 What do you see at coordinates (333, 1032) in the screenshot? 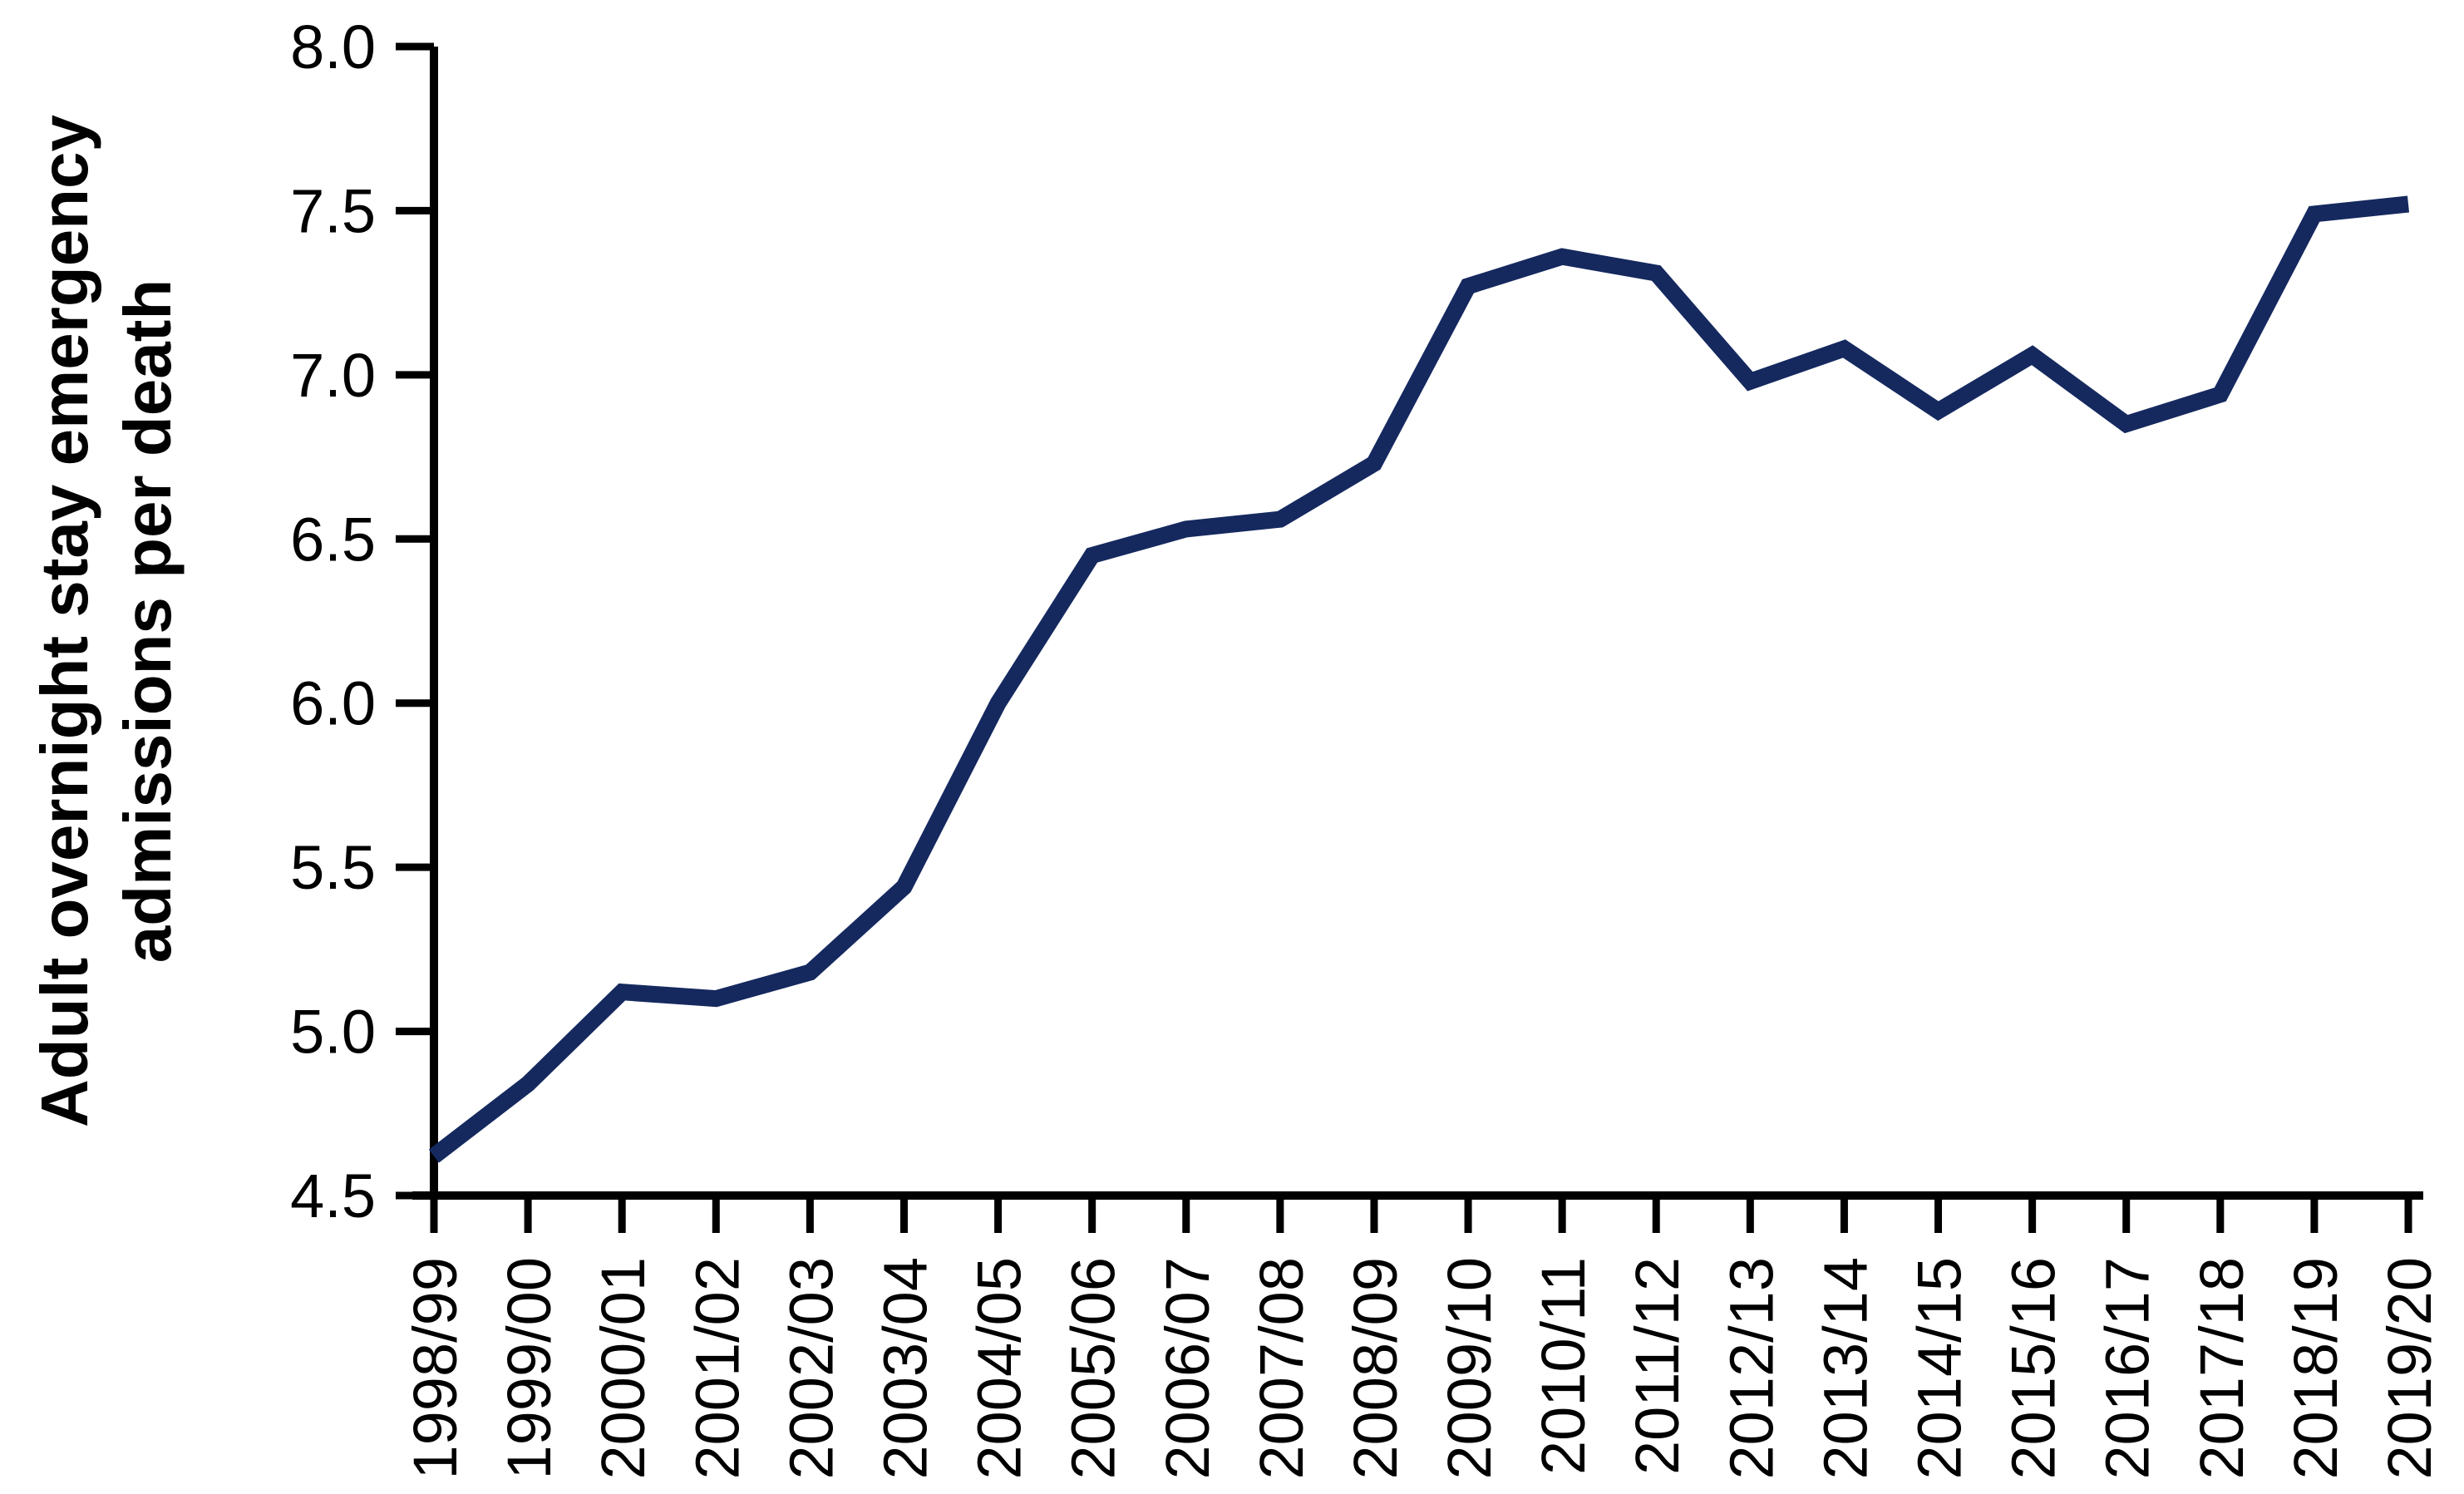
I see `y-tick-label: 5.0` at bounding box center [333, 1032].